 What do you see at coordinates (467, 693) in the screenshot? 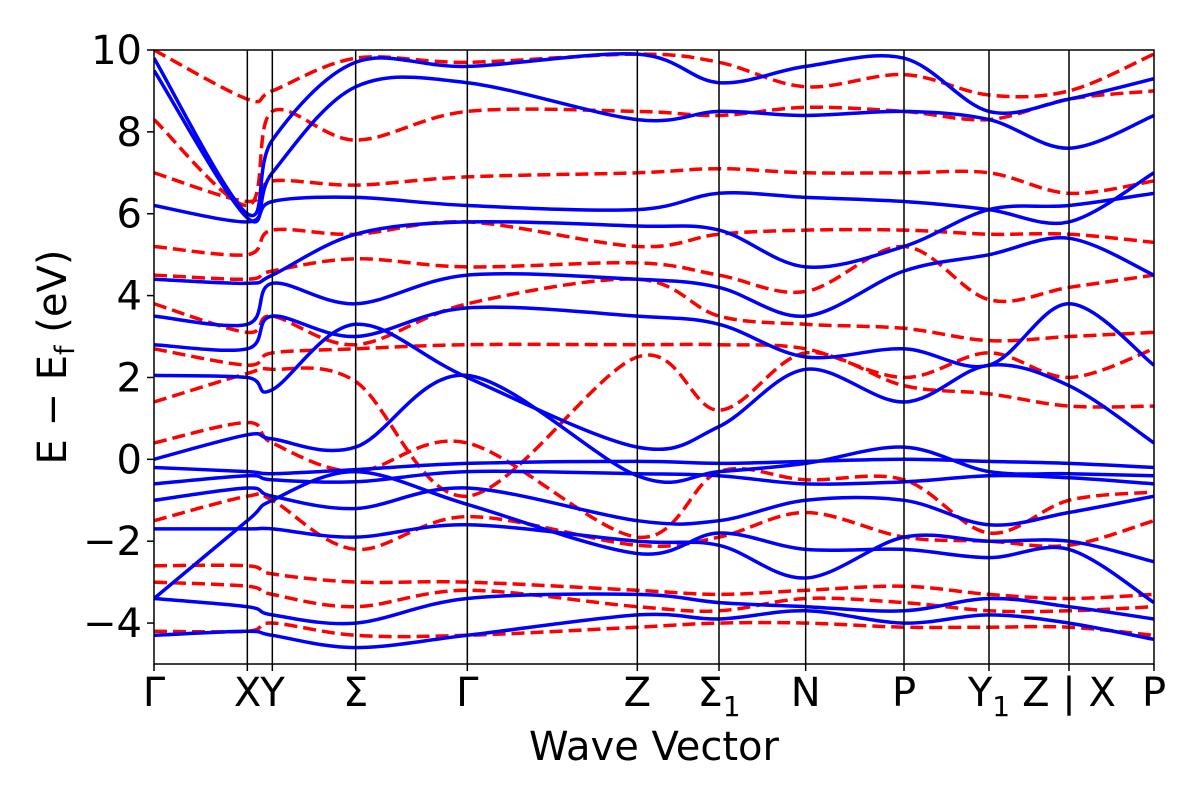
I see `x-tick-label-4: Γ` at bounding box center [467, 693].